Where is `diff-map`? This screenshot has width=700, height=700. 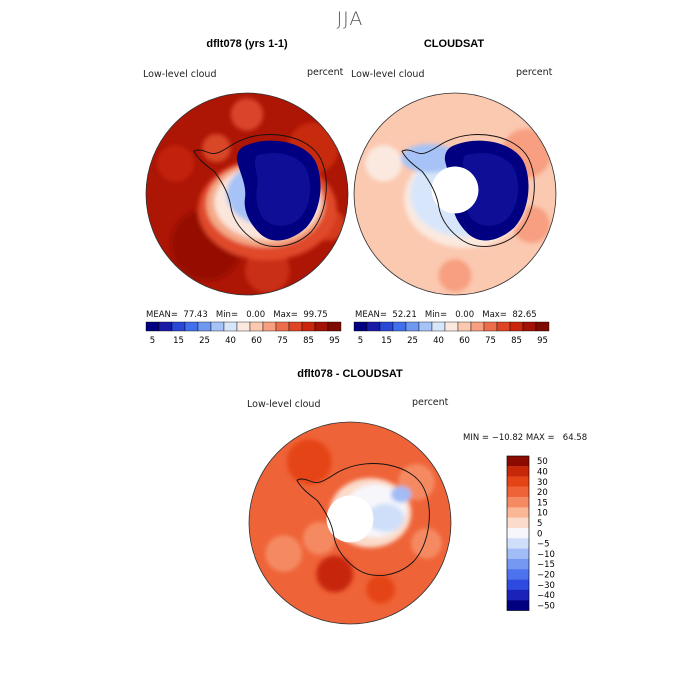
diff-map is located at coordinates (350, 523).